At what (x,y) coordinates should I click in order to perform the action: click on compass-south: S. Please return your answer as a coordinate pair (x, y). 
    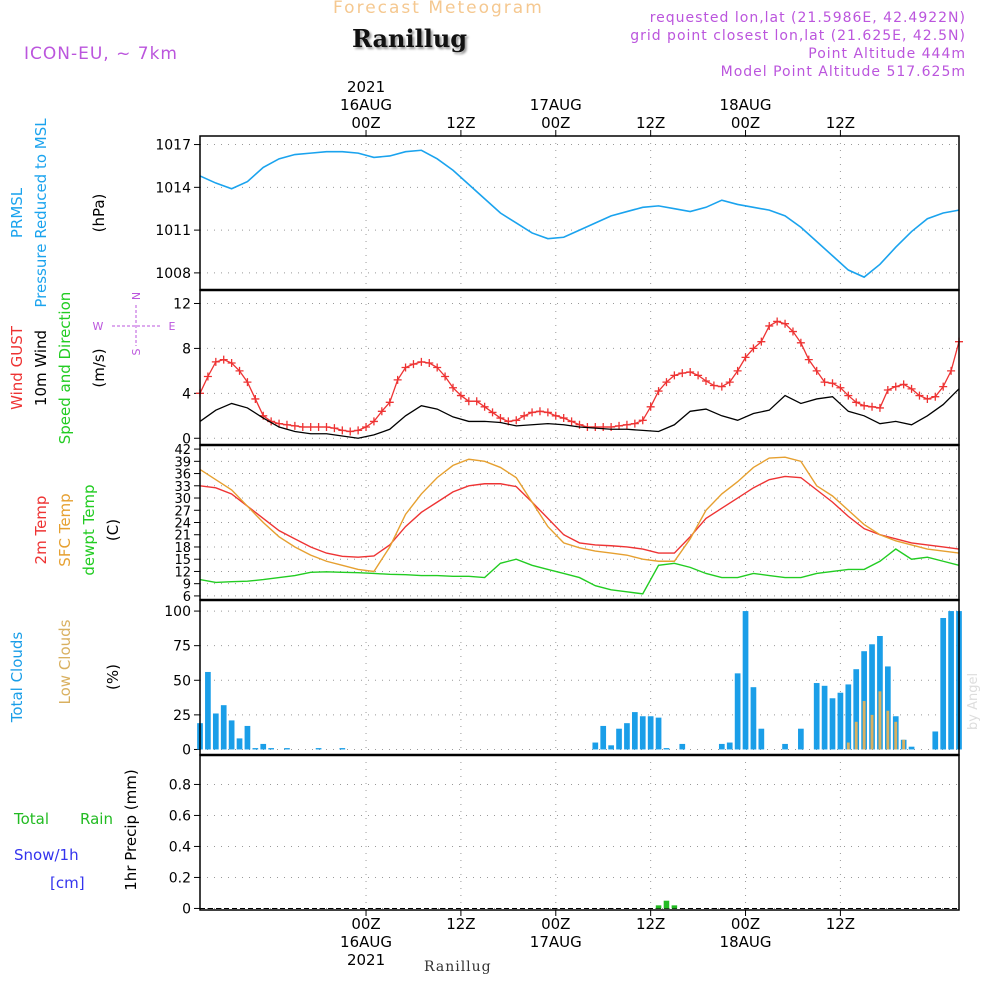
    Looking at the image, I should click on (136, 351).